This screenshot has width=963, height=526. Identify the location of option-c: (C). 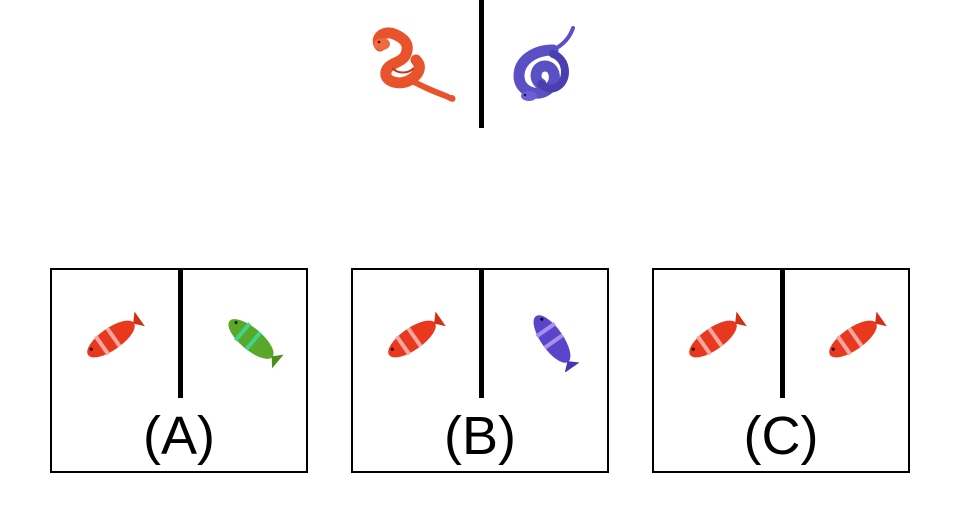
(781, 370).